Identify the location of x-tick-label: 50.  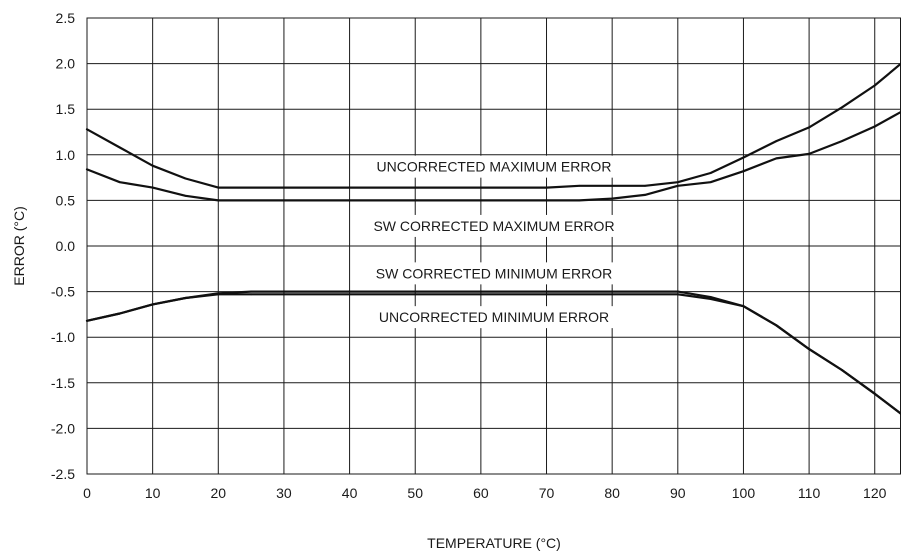
(415, 493).